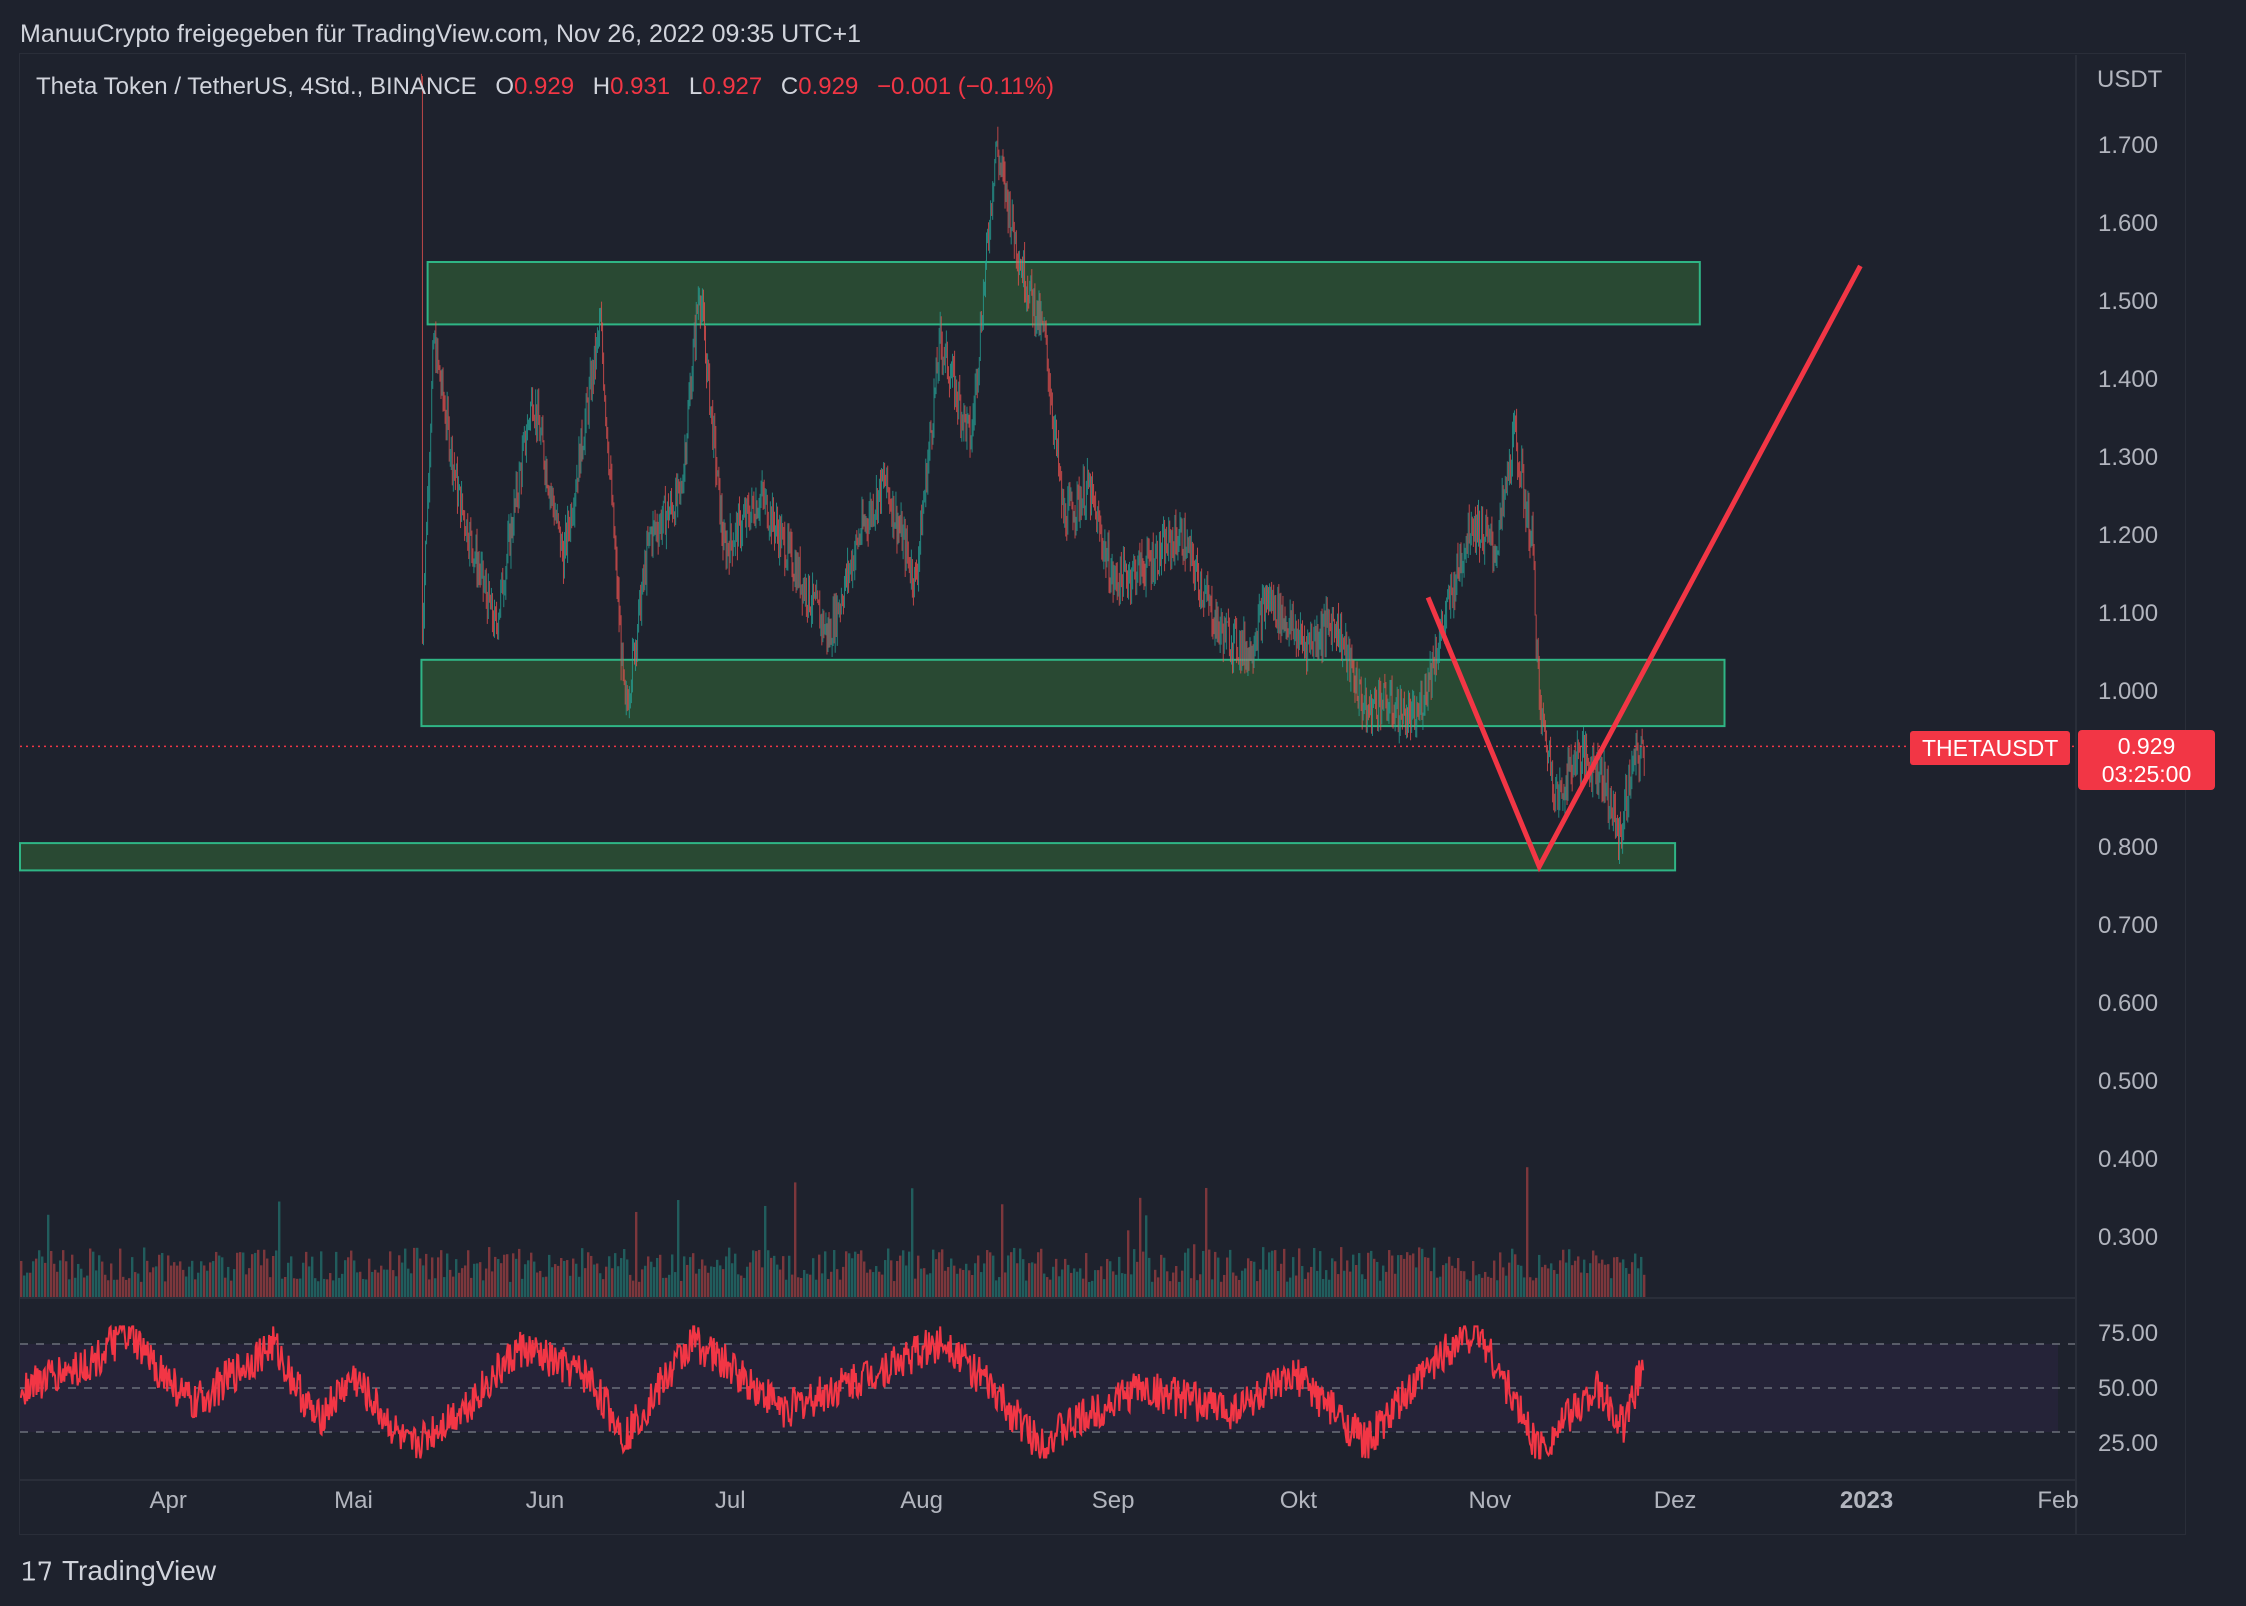 The height and width of the screenshot is (1606, 2246). I want to click on time-tick-label: 2023, so click(1866, 1500).